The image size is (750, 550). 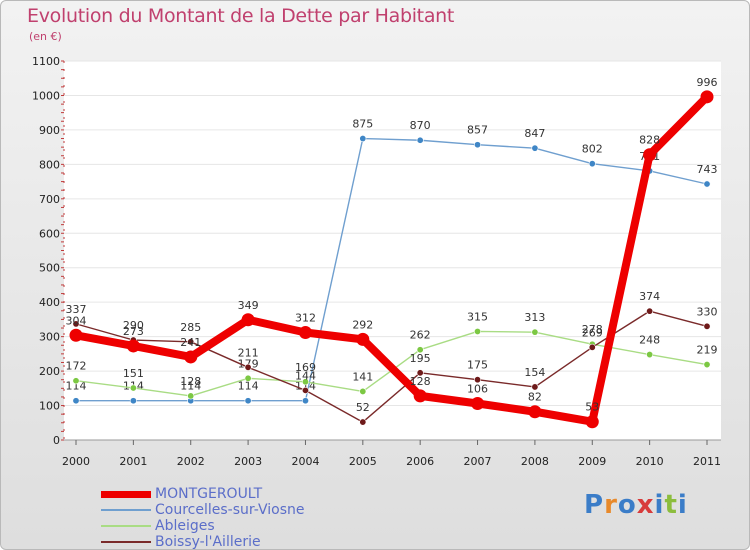 I want to click on logo-letter: t, so click(x=671, y=505).